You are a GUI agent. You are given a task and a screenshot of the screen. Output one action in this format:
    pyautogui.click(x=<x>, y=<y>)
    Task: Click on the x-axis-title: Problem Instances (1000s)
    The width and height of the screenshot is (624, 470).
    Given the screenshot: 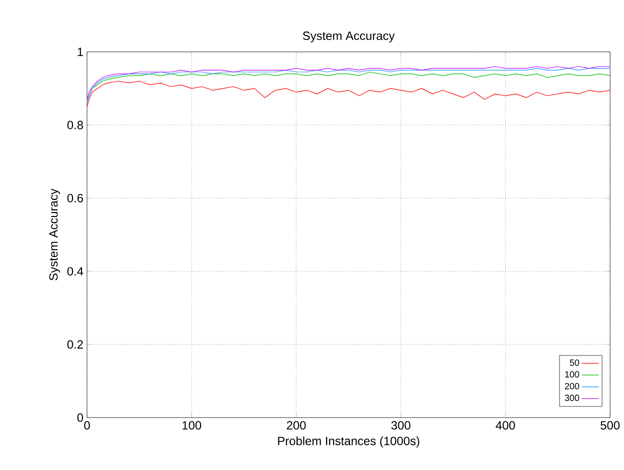 What is the action you would take?
    pyautogui.click(x=349, y=442)
    